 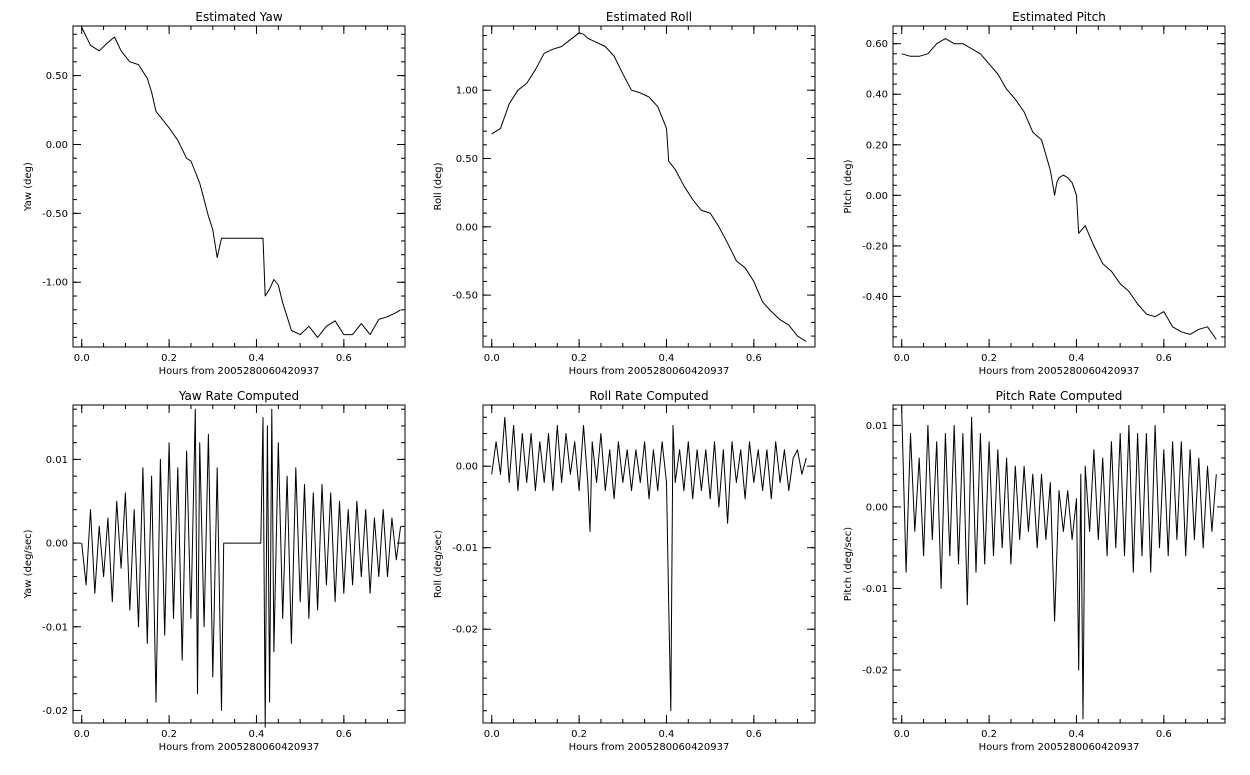 What do you see at coordinates (55, 214) in the screenshot?
I see `yaw-y-tick-label: -0.50` at bounding box center [55, 214].